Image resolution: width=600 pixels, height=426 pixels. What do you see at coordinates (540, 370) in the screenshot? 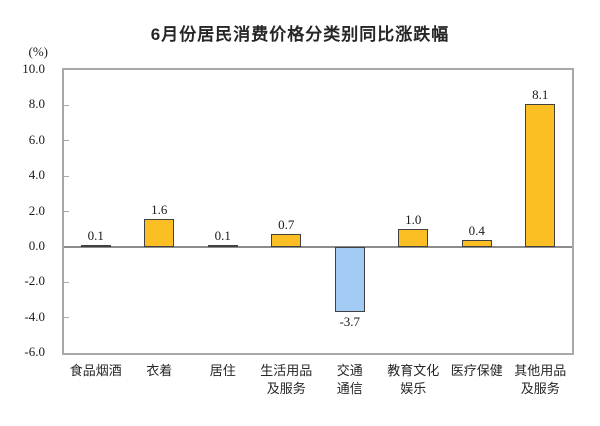
I see `x-category-label-line: 其他用品` at bounding box center [540, 370].